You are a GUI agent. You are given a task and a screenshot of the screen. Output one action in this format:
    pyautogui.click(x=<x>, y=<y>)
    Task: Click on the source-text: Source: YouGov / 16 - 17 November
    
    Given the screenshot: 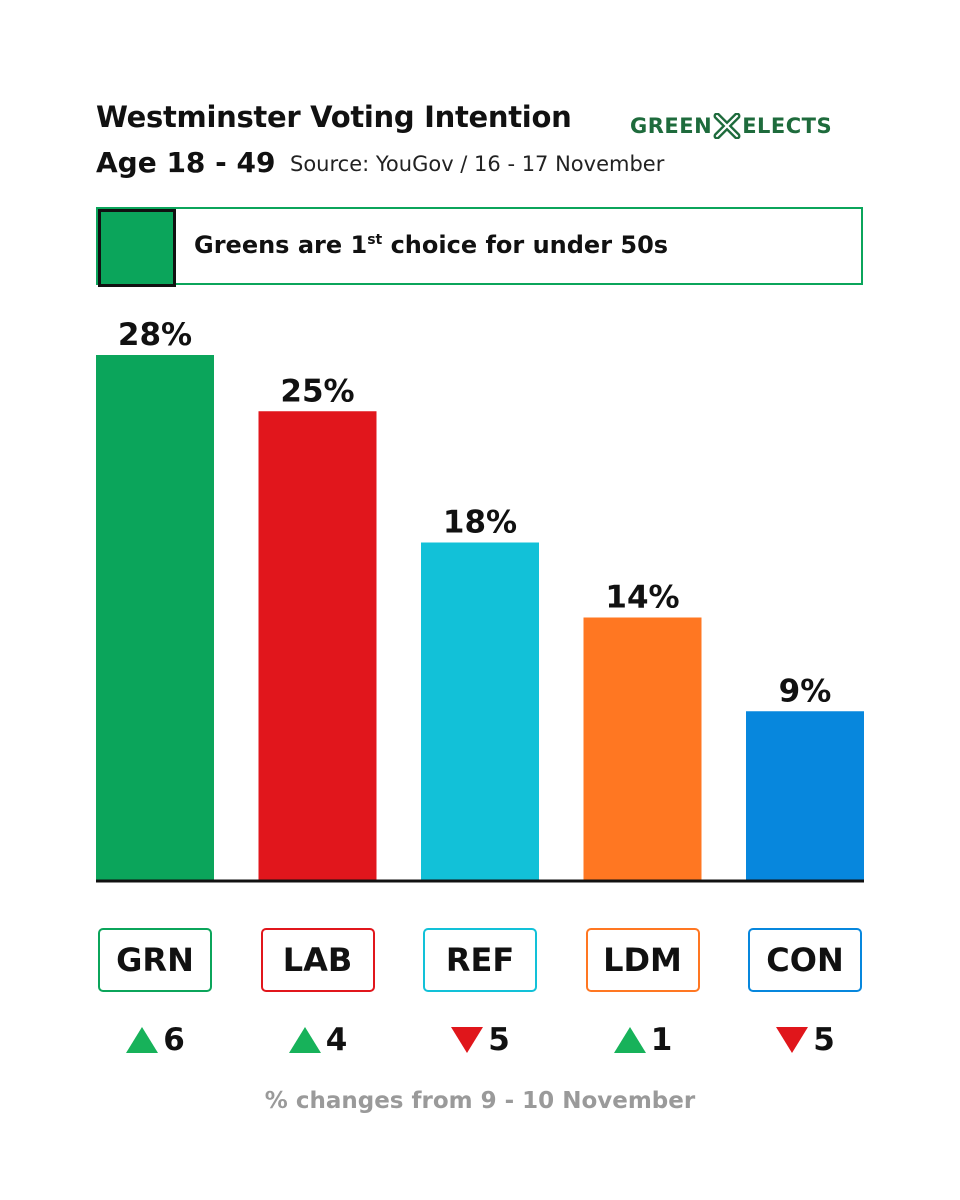 What is the action you would take?
    pyautogui.click(x=477, y=164)
    